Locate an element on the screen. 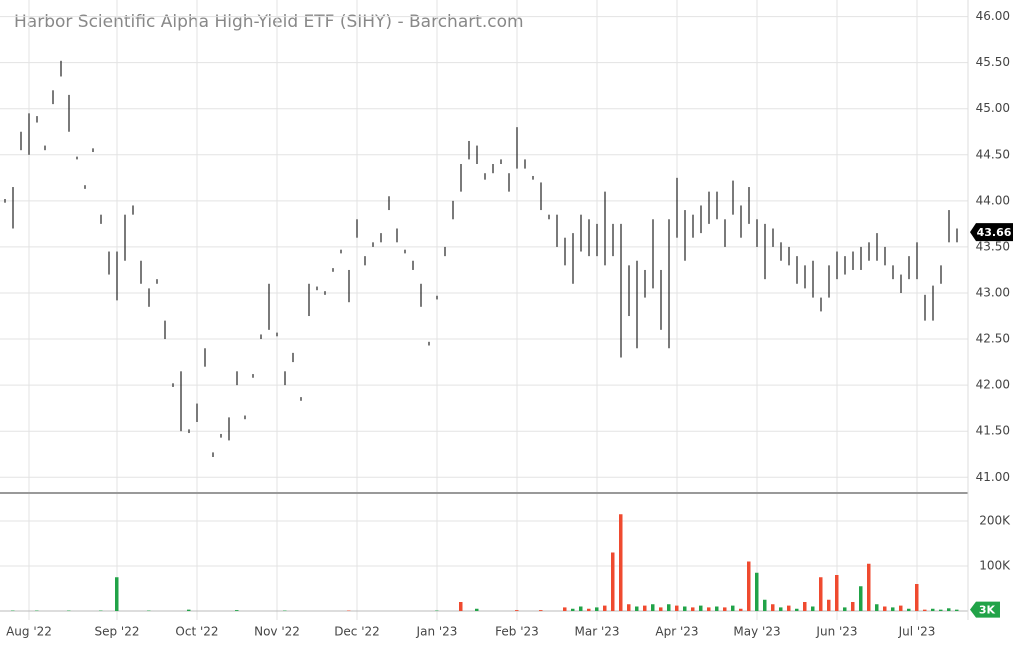  x-tick-label: Jul '23 is located at coordinates (917, 632).